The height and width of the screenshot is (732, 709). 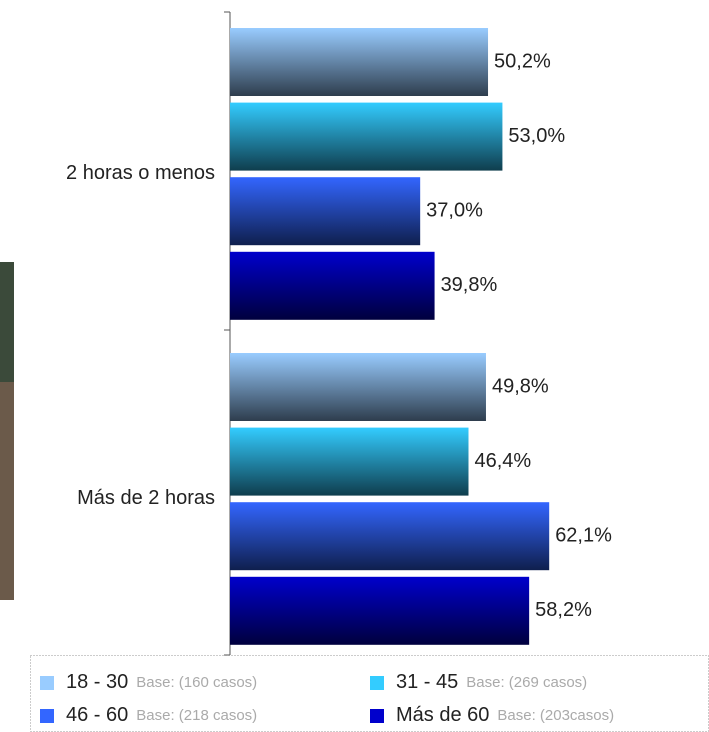 What do you see at coordinates (526, 682) in the screenshot?
I see `legend-base: Base: (269 casos)` at bounding box center [526, 682].